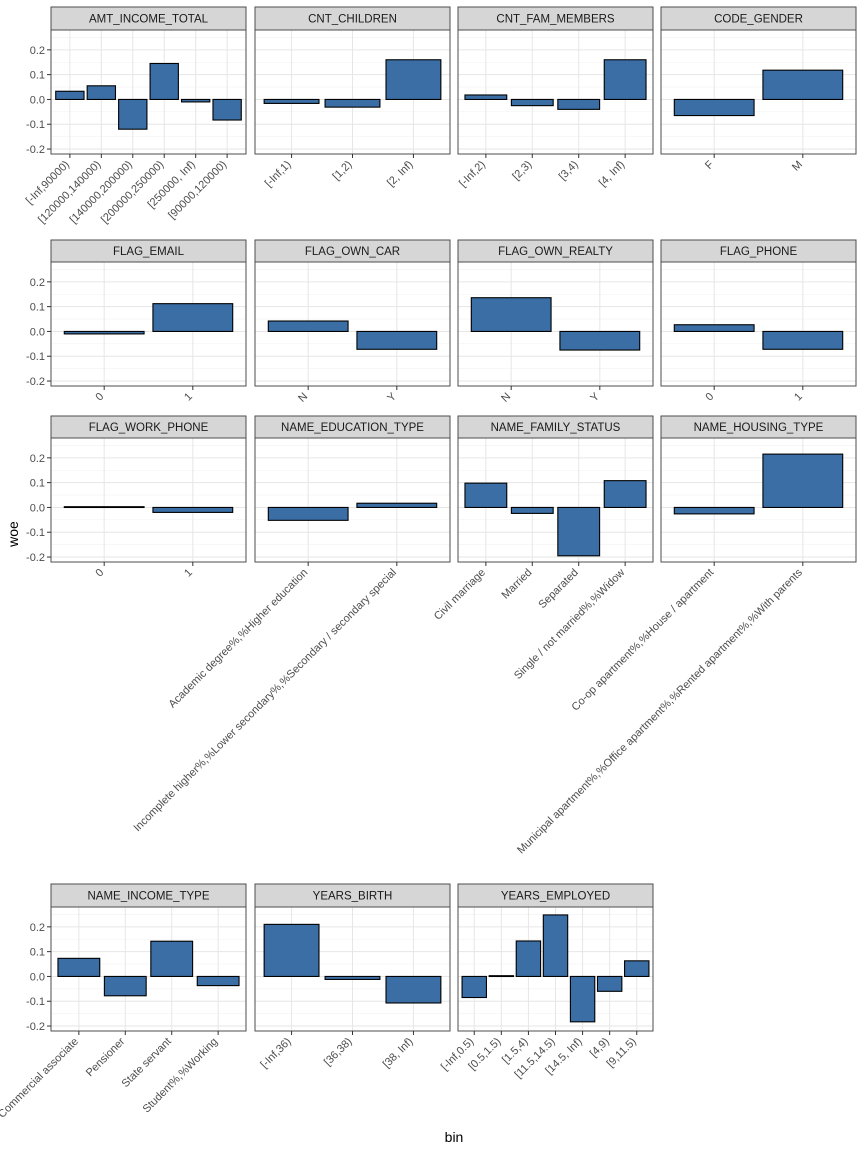 The height and width of the screenshot is (1152, 864). I want to click on x-tick-label: [9,11.5), so click(622, 1053).